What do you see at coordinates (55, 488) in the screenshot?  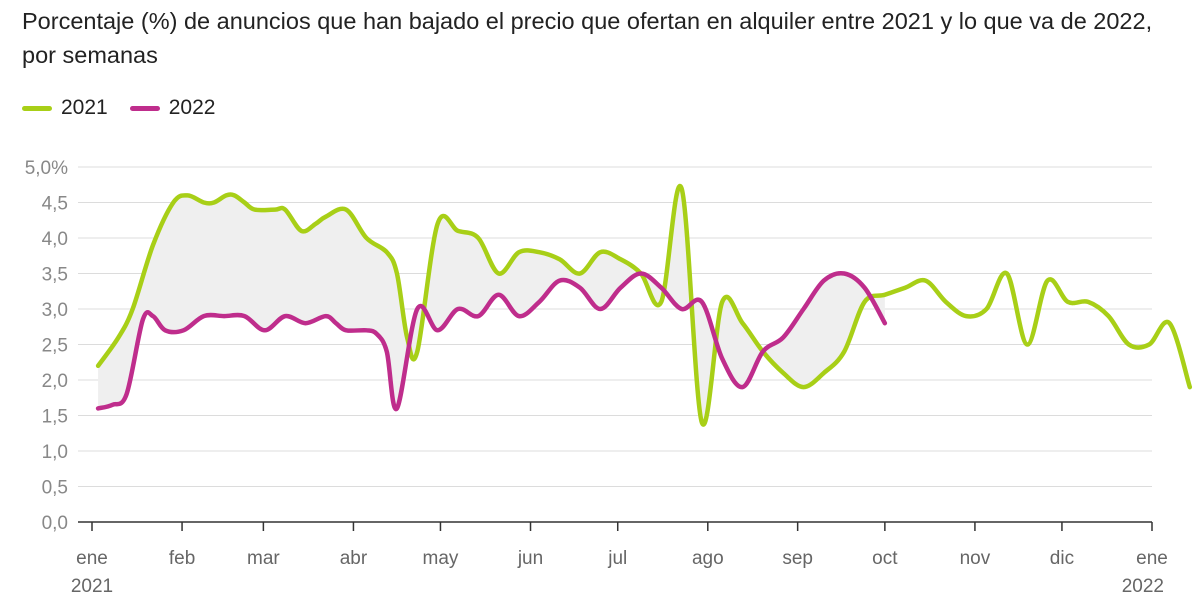 I see `y-tick-label: 0,5` at bounding box center [55, 488].